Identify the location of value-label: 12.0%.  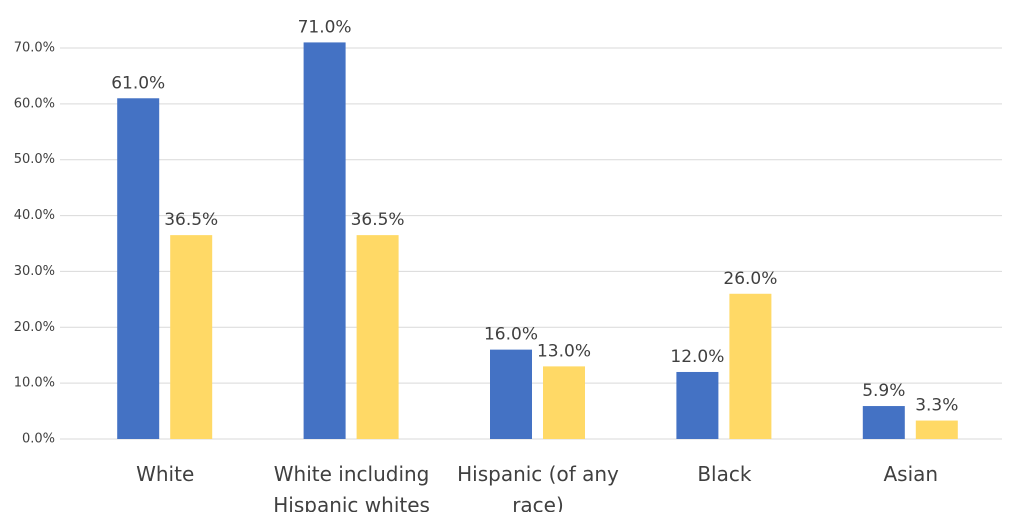
(697, 357).